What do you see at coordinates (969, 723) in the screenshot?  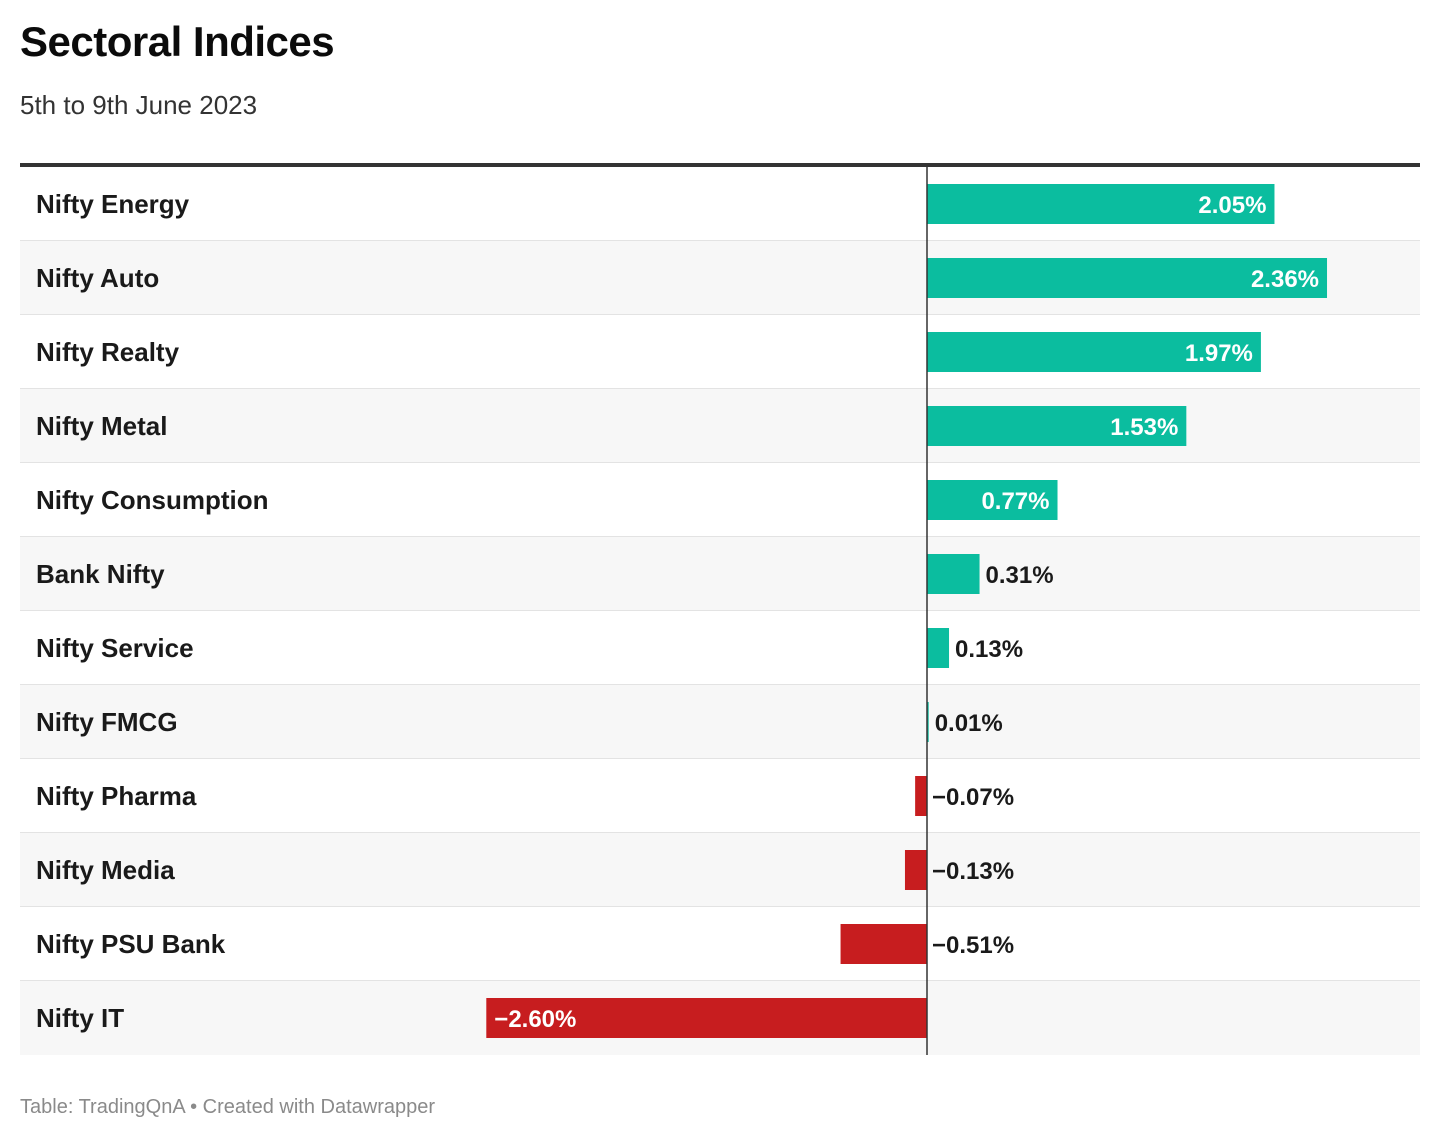 I see `value-label: 0.01%` at bounding box center [969, 723].